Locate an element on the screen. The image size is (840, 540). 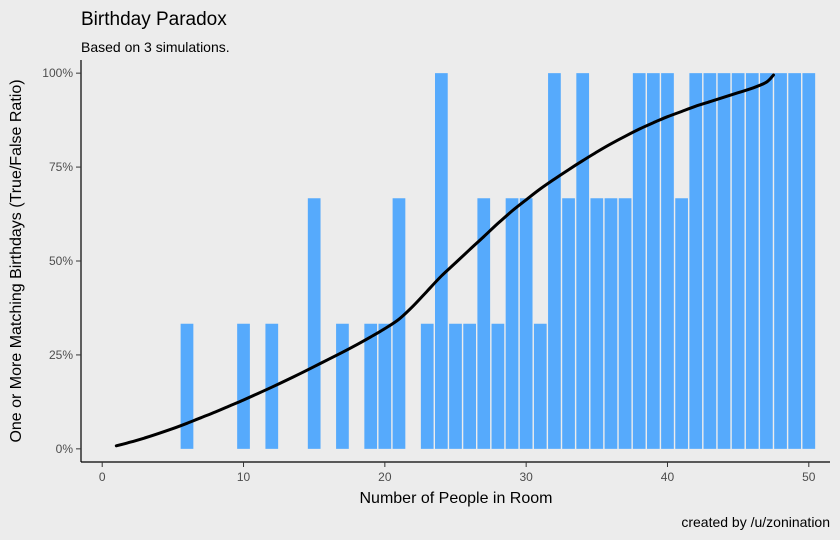
y-ticks: 0% 25% 50% 75% 100% is located at coordinates (61, 261).